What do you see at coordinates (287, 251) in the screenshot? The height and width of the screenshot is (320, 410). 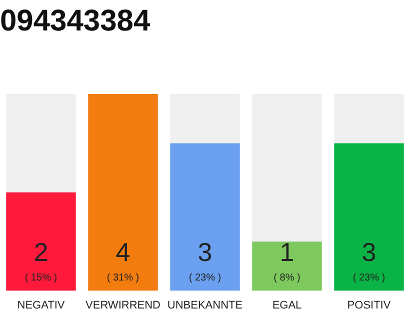 I see `data-label: 1` at bounding box center [287, 251].